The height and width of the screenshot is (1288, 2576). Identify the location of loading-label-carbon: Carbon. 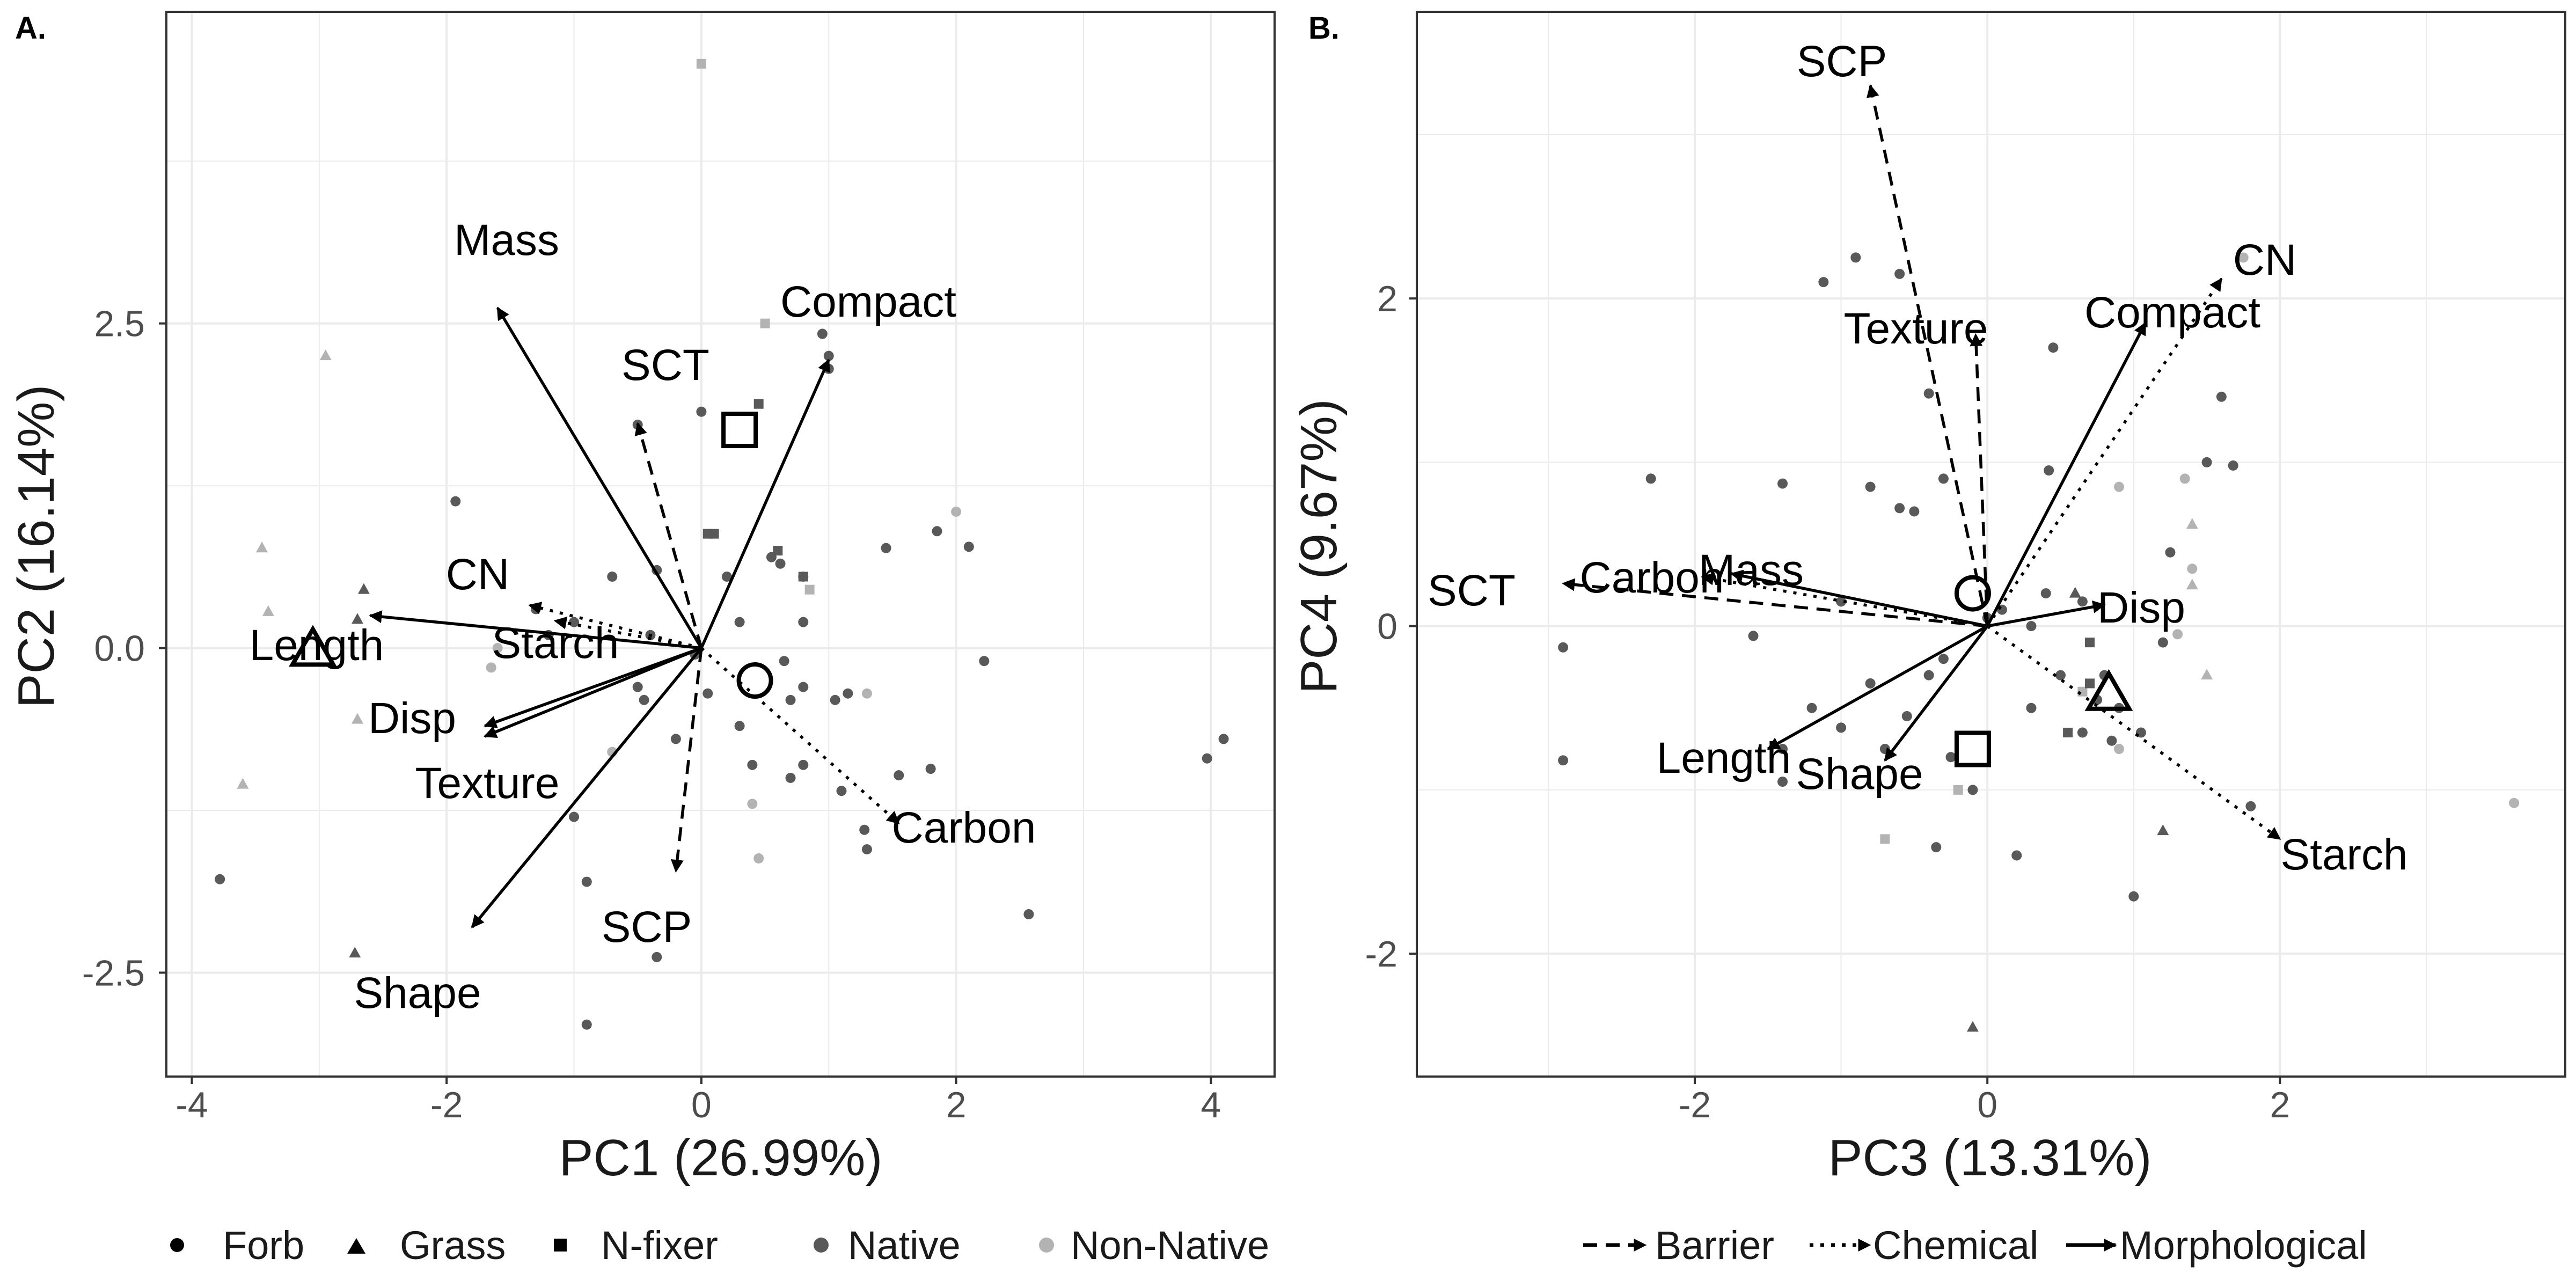
(964, 827).